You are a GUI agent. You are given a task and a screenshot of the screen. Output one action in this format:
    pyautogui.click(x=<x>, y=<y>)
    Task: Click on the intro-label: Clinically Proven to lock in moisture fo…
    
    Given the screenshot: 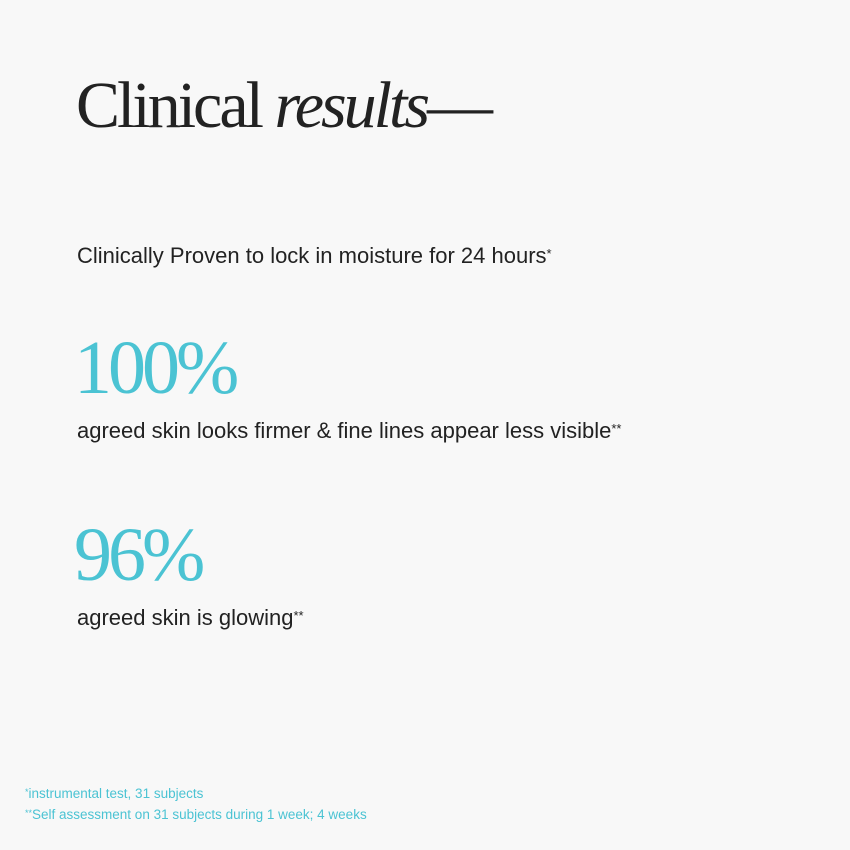 What is the action you would take?
    pyautogui.click(x=312, y=255)
    